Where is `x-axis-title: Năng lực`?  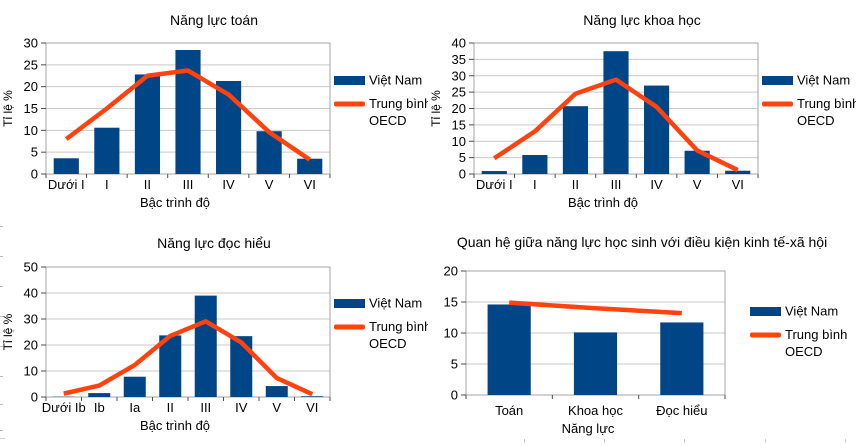 x-axis-title: Năng lực is located at coordinates (588, 428).